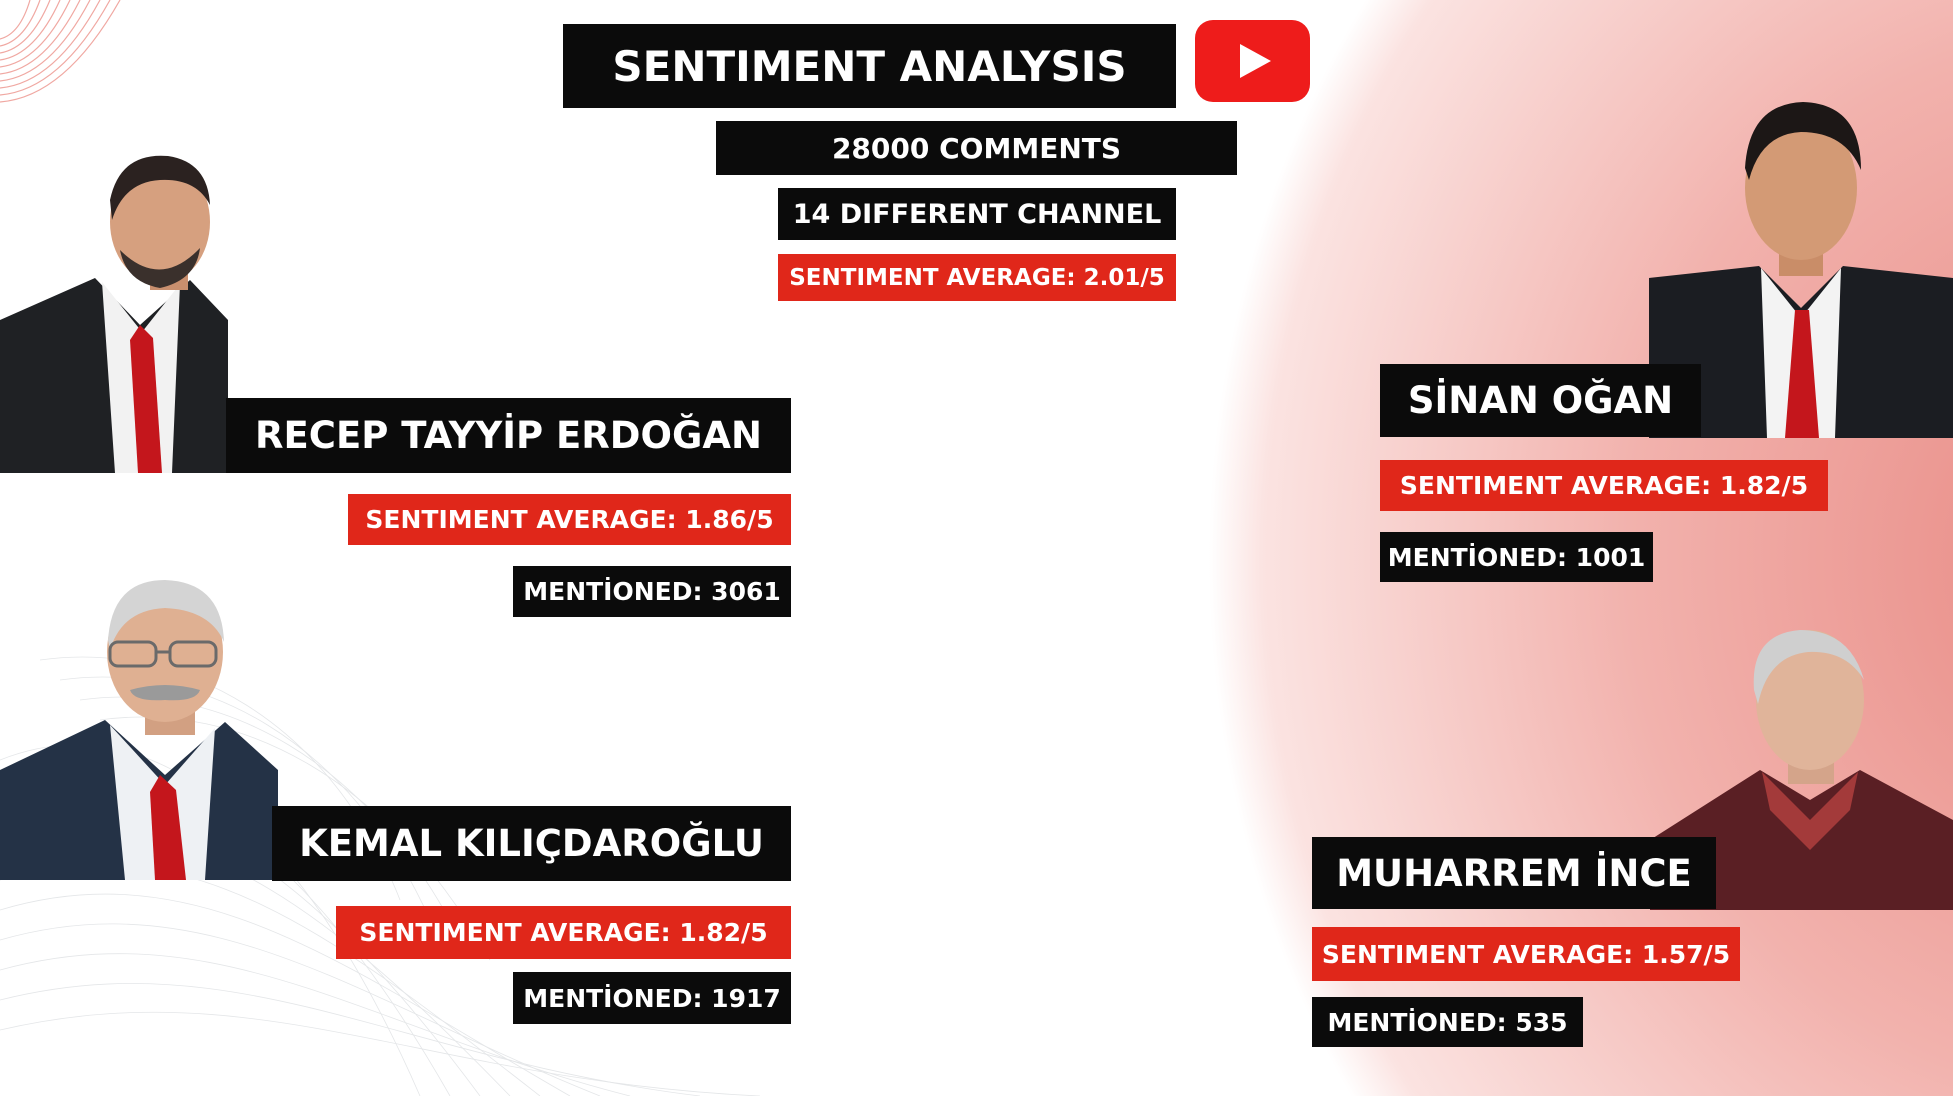  I want to click on youtube-play-icon, so click(1252, 61).